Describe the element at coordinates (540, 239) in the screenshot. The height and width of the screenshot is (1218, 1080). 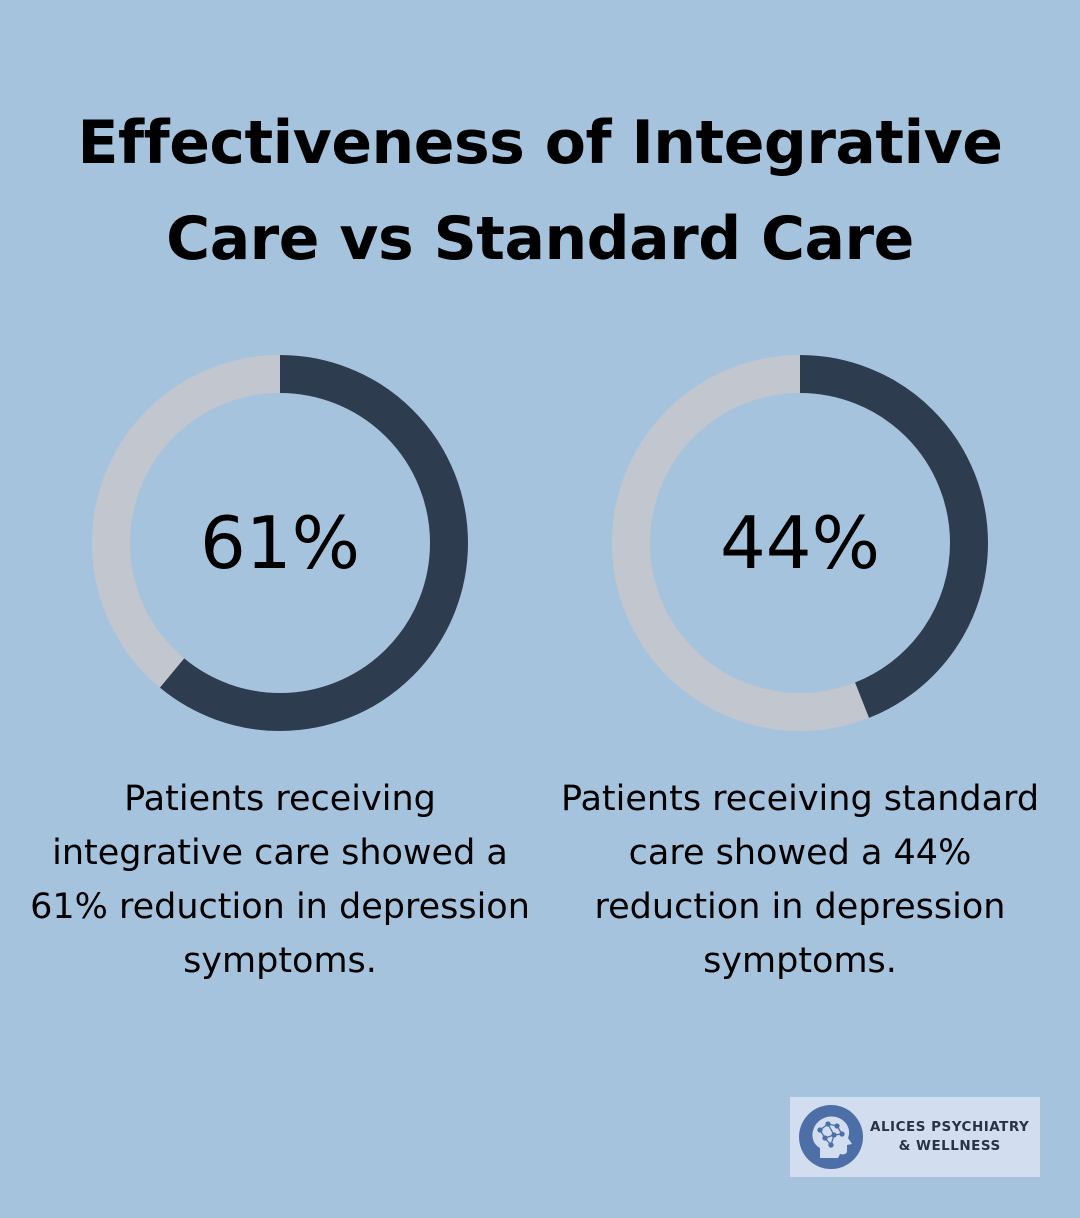
I see `title-line-2: Care vs Standard Care` at that location.